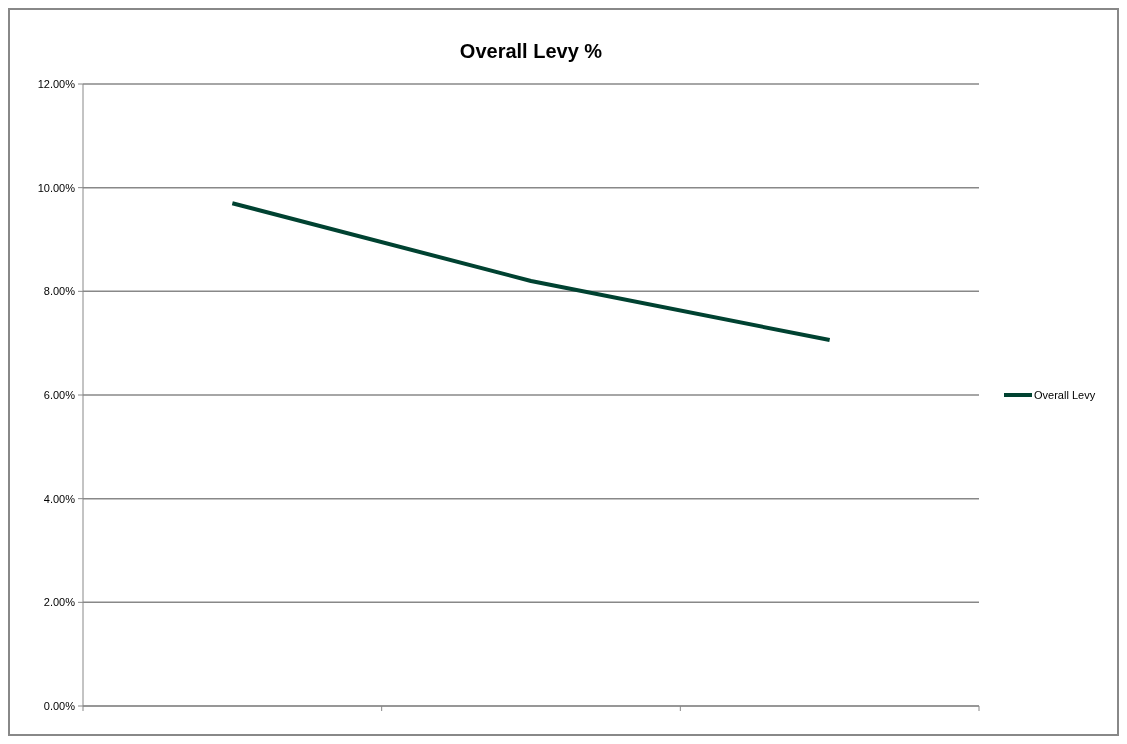  I want to click on y-tick-label: 8.00%, so click(59, 291).